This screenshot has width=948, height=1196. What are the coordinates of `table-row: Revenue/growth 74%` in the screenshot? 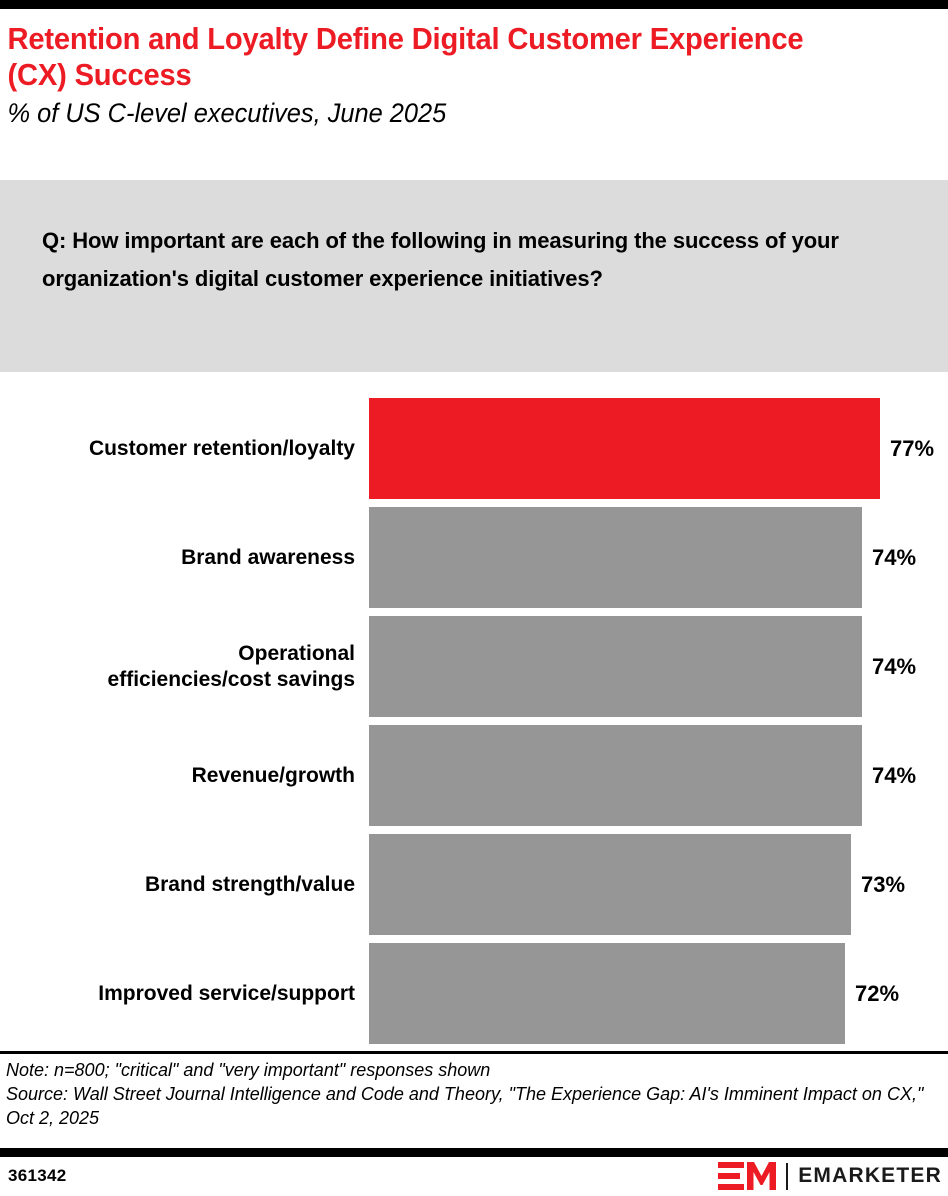 It's located at (474, 775).